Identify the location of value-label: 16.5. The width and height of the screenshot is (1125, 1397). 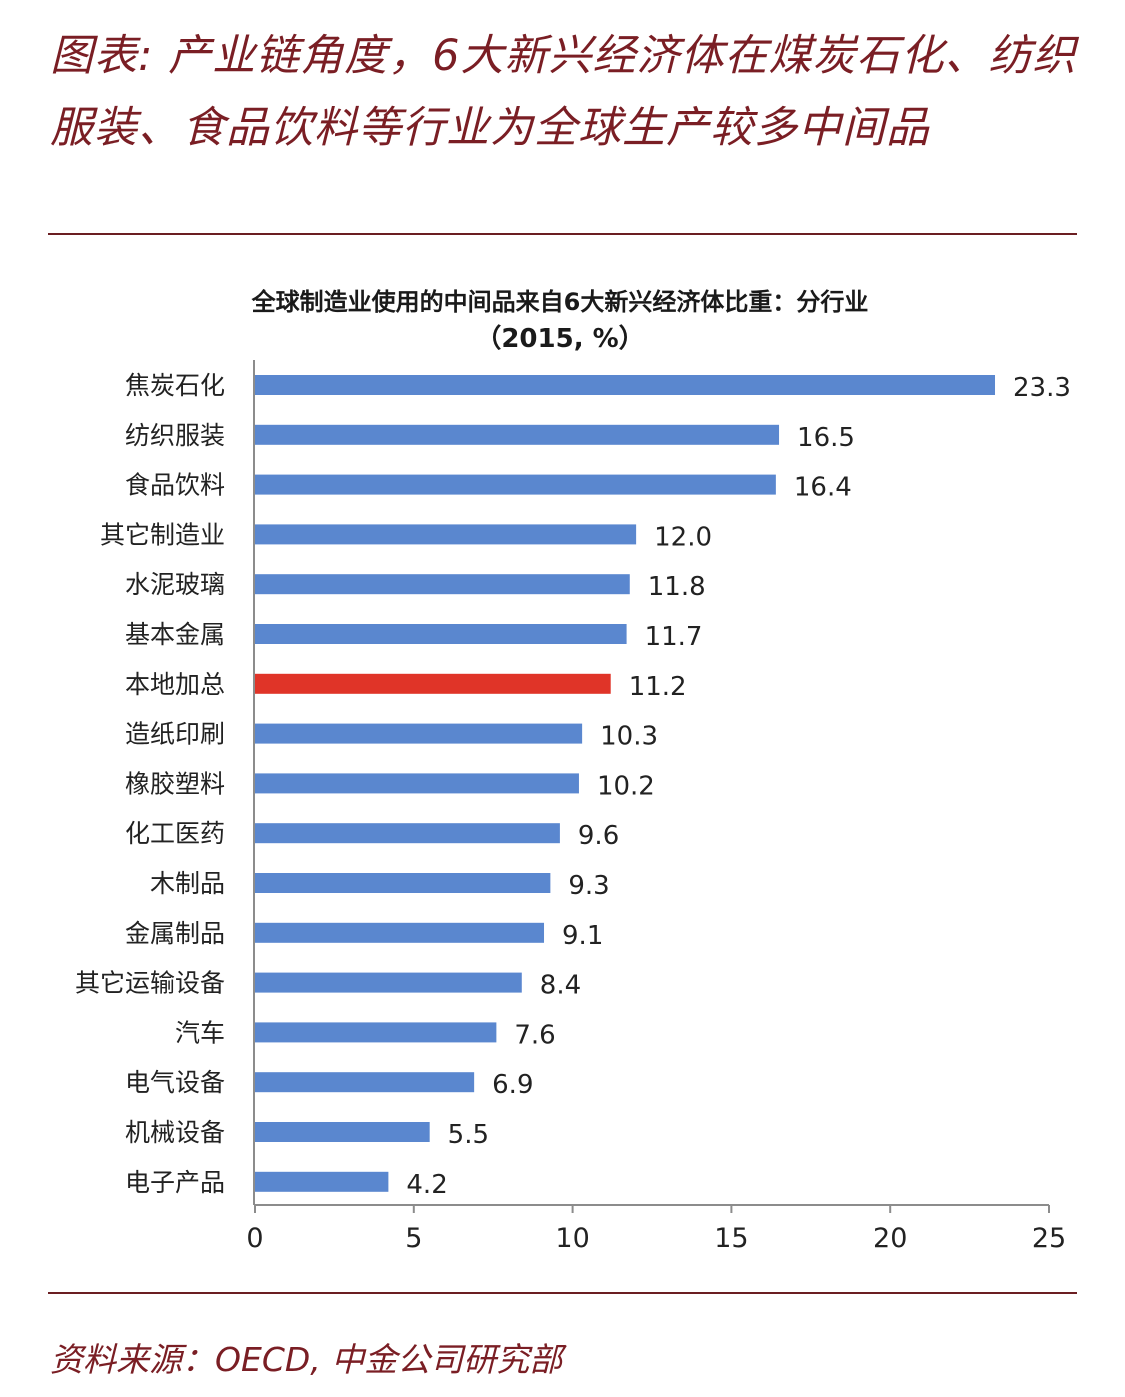
(826, 438).